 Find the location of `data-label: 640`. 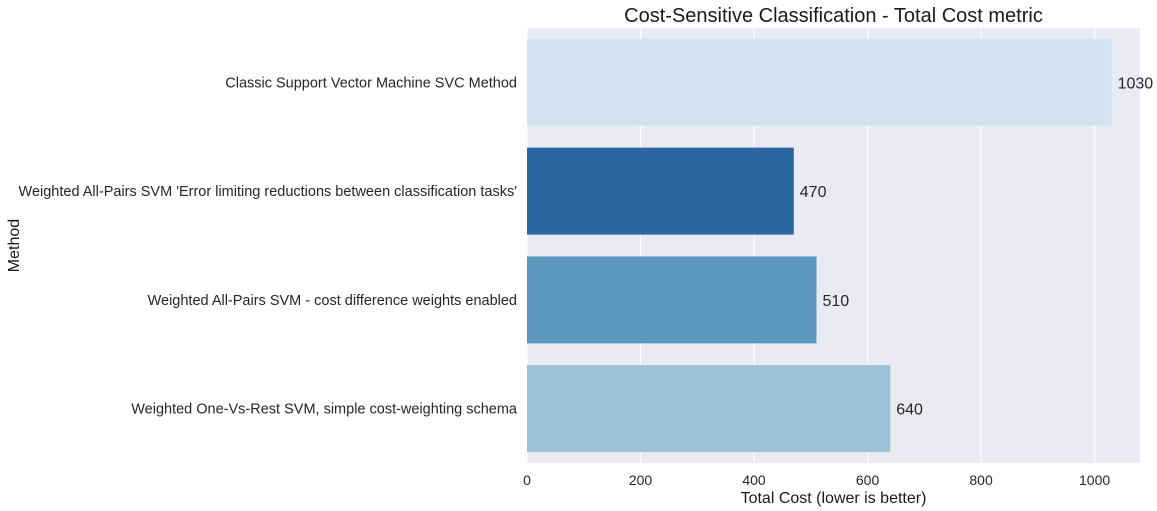

data-label: 640 is located at coordinates (909, 410).